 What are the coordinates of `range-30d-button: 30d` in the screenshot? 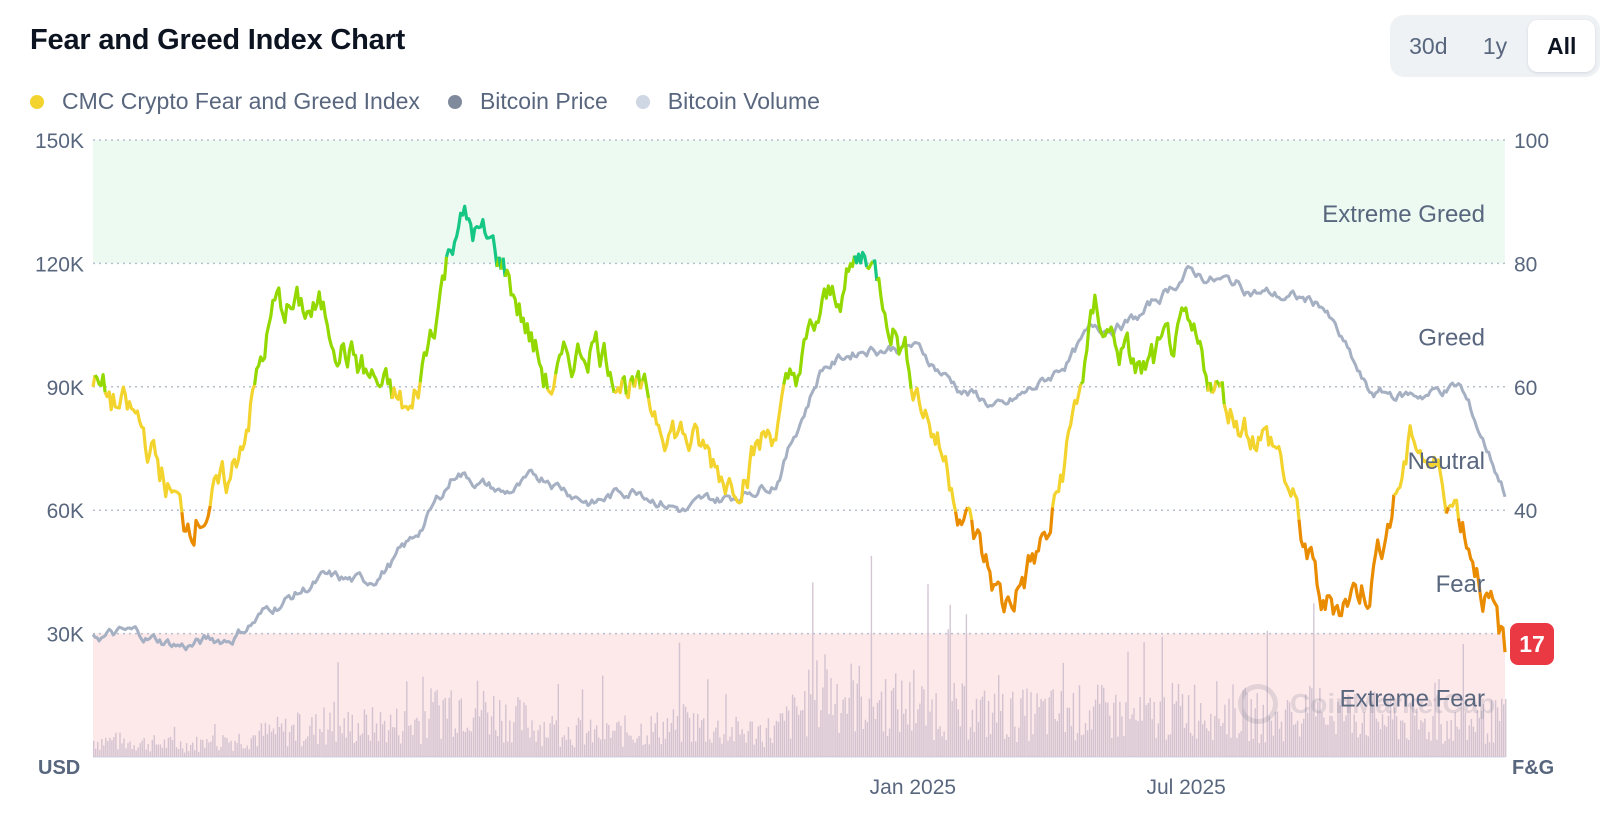 It's located at (1428, 46).